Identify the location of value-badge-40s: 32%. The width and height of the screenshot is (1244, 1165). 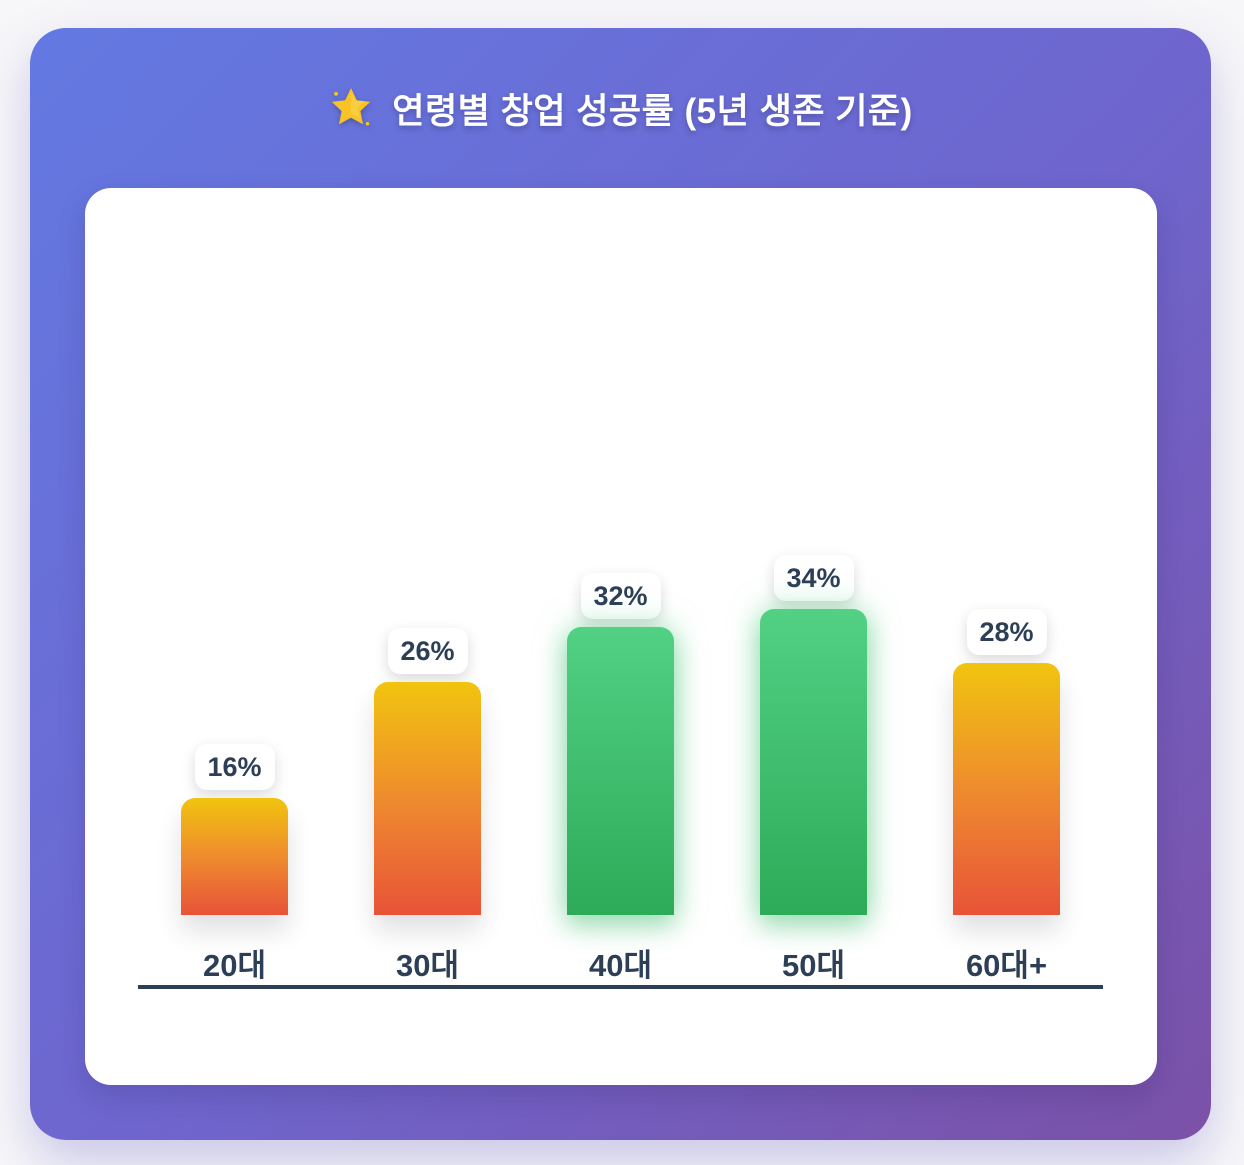
(620, 596).